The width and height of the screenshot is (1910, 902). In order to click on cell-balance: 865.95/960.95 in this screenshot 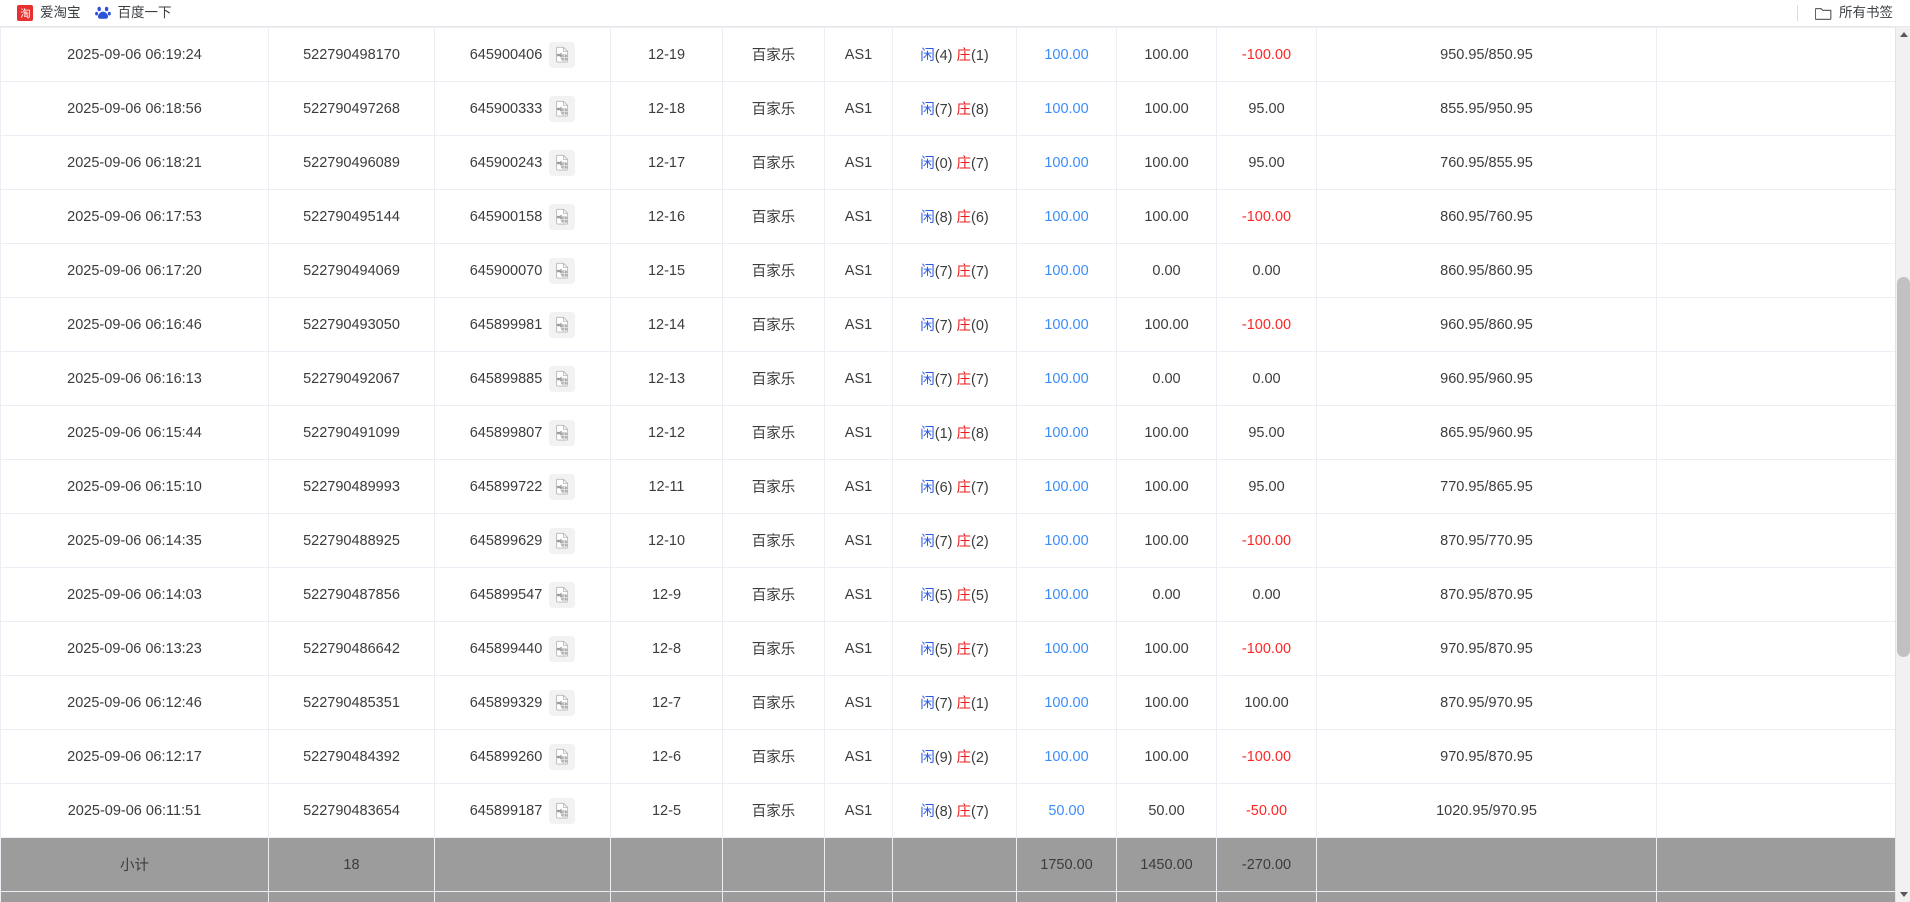, I will do `click(1486, 432)`.